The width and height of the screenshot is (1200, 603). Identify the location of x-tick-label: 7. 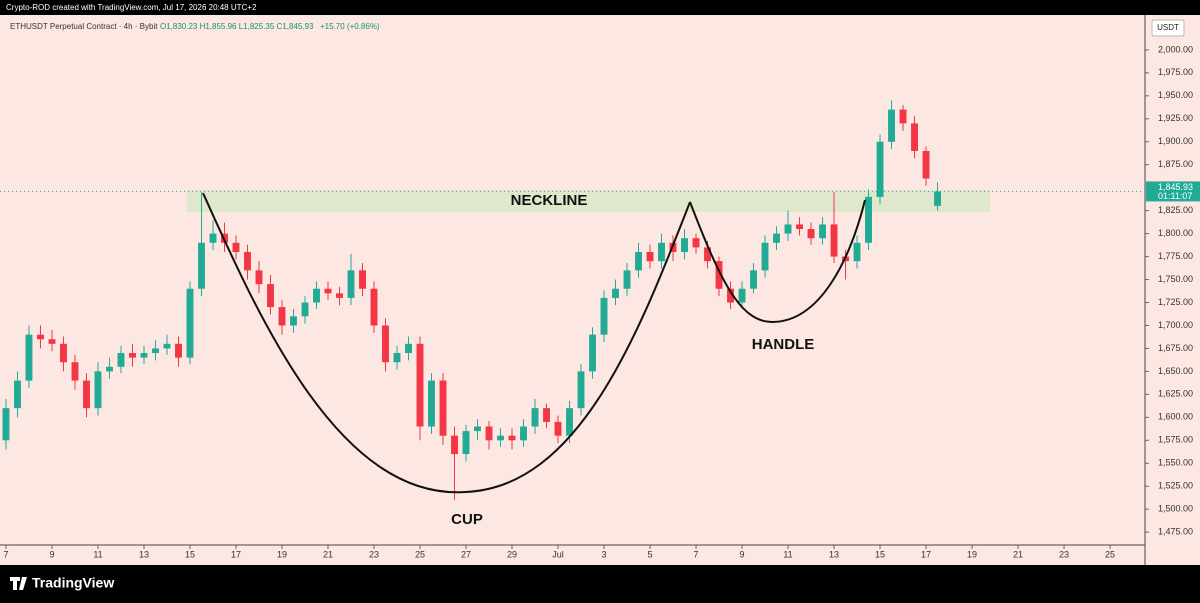
(696, 554).